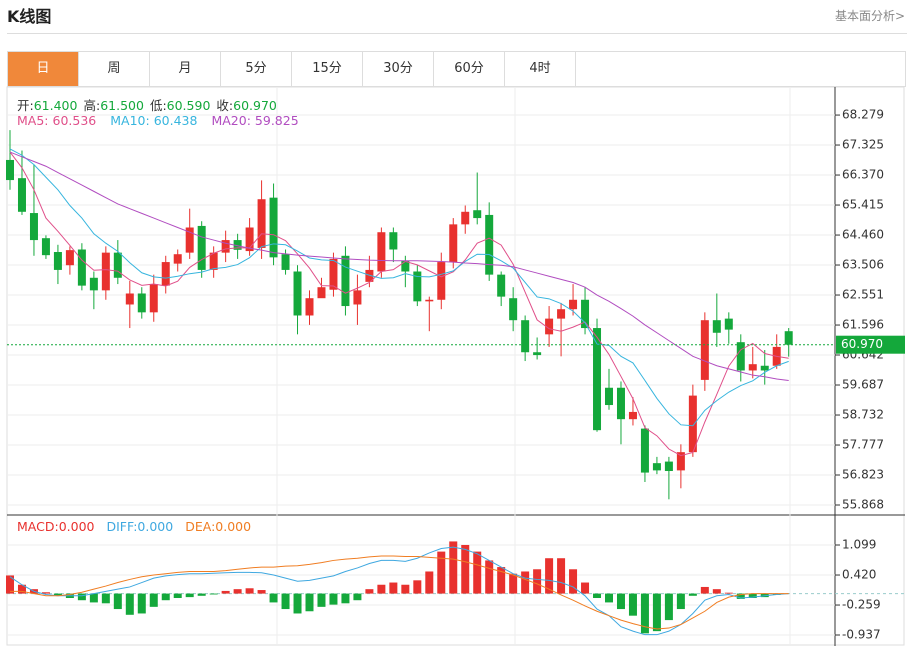 The image size is (915, 646). What do you see at coordinates (158, 105) in the screenshot?
I see `info-label: 低:` at bounding box center [158, 105].